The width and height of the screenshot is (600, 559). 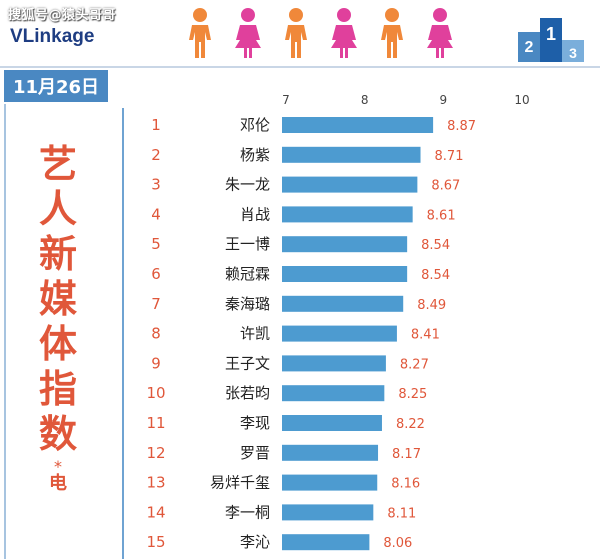 What do you see at coordinates (444, 100) in the screenshot?
I see `x-tick-label: 9` at bounding box center [444, 100].